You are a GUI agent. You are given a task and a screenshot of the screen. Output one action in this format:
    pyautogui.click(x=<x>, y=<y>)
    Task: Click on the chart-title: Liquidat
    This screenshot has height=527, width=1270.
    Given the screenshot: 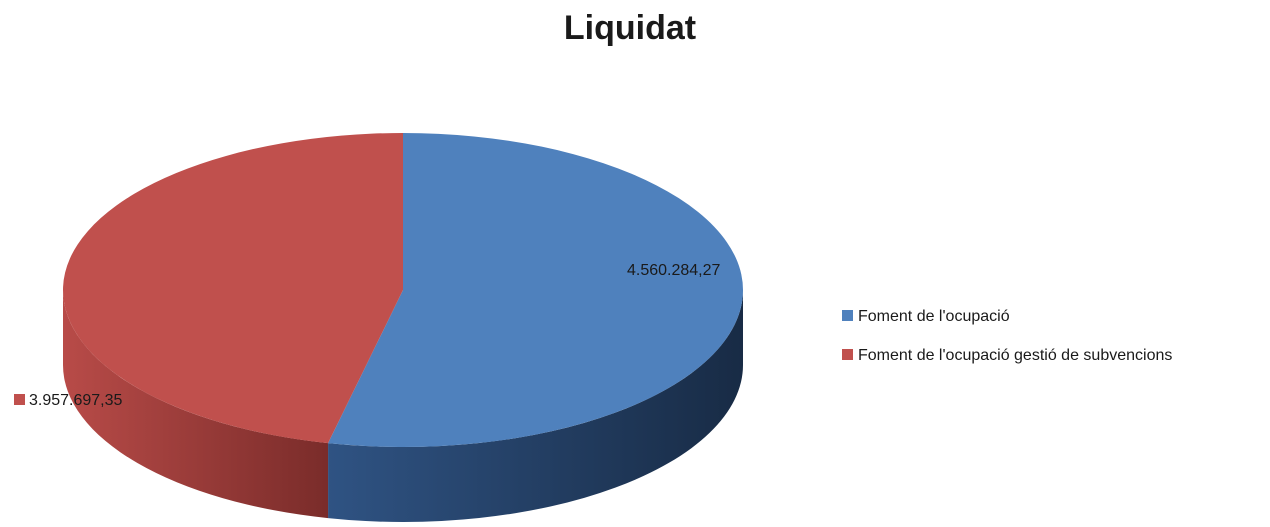 What is the action you would take?
    pyautogui.click(x=630, y=28)
    